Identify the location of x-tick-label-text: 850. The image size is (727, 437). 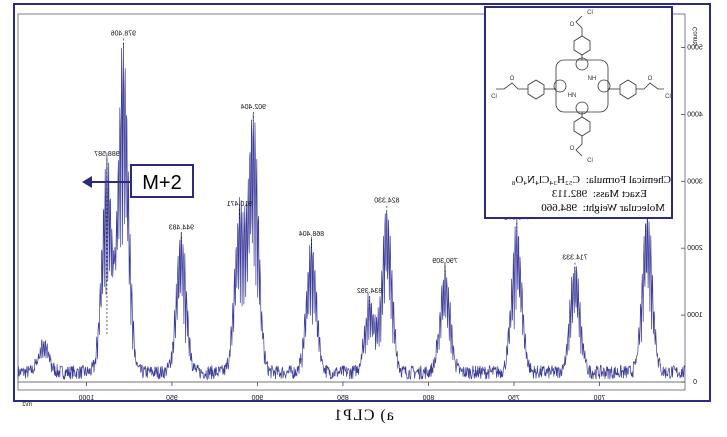
(343, 398).